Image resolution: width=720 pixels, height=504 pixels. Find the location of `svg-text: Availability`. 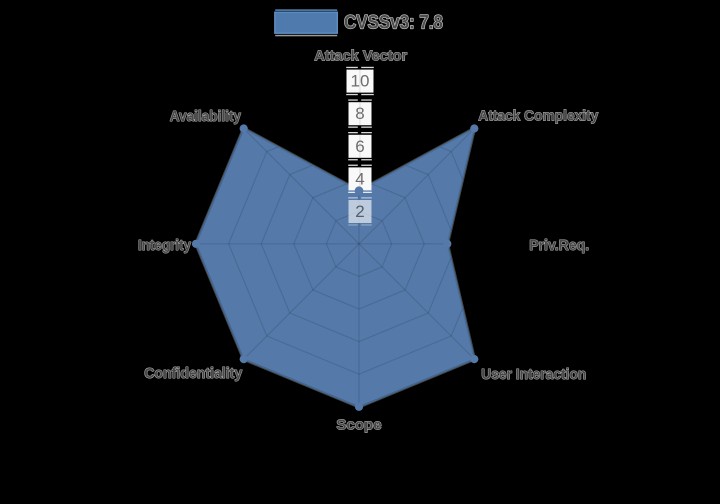

svg-text: Availability is located at coordinates (206, 117).